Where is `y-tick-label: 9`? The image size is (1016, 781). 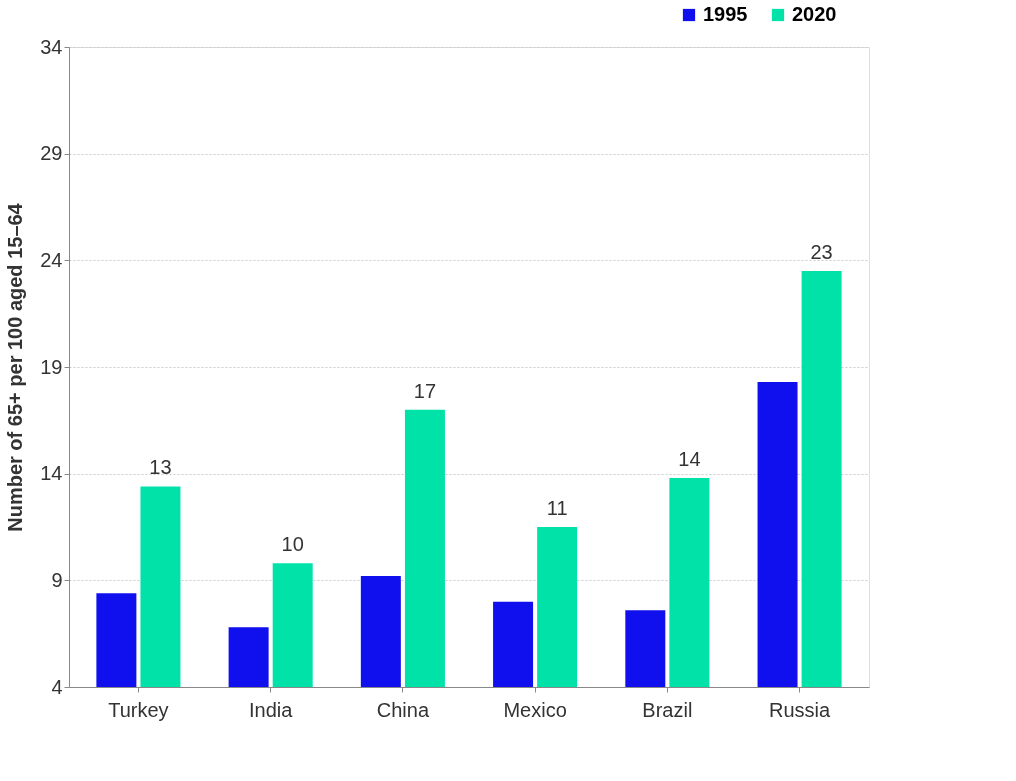
y-tick-label: 9 is located at coordinates (57, 579).